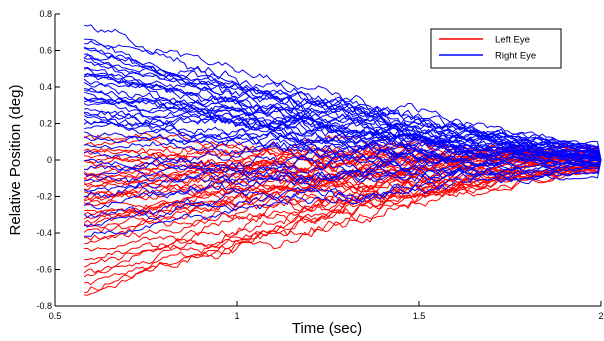 Image resolution: width=604 pixels, height=341 pixels. I want to click on y-tick-label: 0.2, so click(45, 124).